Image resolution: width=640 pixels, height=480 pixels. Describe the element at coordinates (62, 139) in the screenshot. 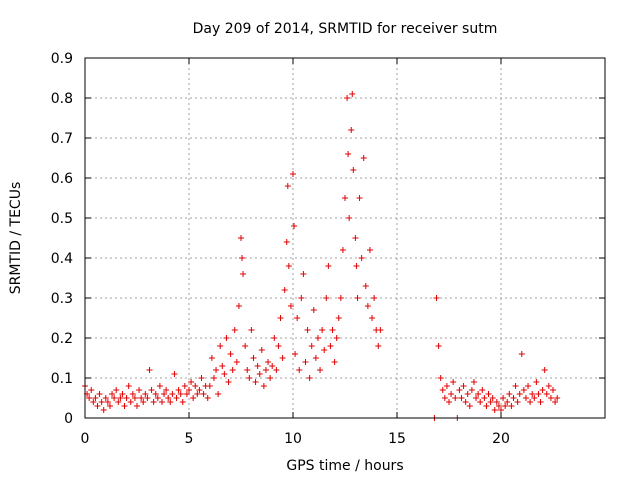

I see `y-tick-label: 0.7` at that location.